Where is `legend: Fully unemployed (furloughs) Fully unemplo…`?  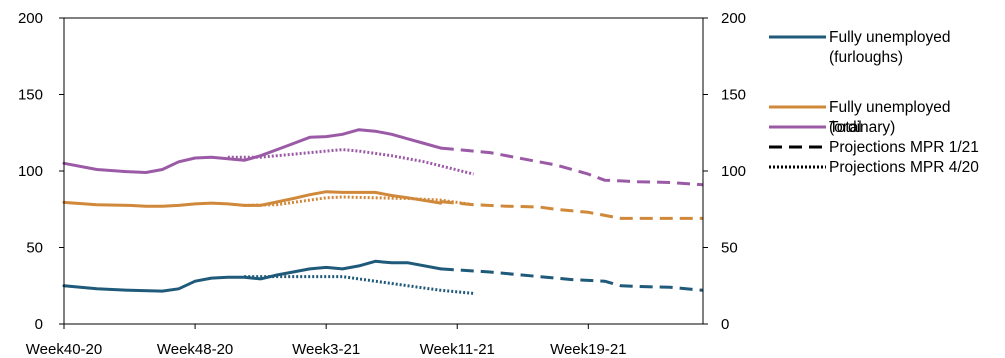 legend: Fully unemployed (furloughs) Fully unemplo… is located at coordinates (874, 102).